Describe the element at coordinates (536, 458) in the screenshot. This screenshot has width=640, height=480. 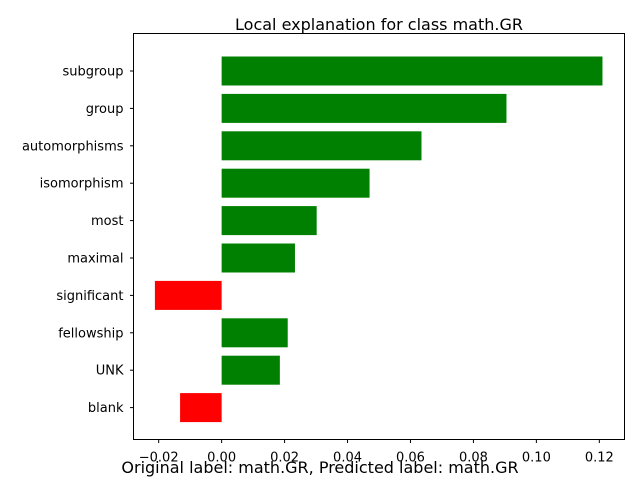
I see `x-tick-label: 0.10` at that location.